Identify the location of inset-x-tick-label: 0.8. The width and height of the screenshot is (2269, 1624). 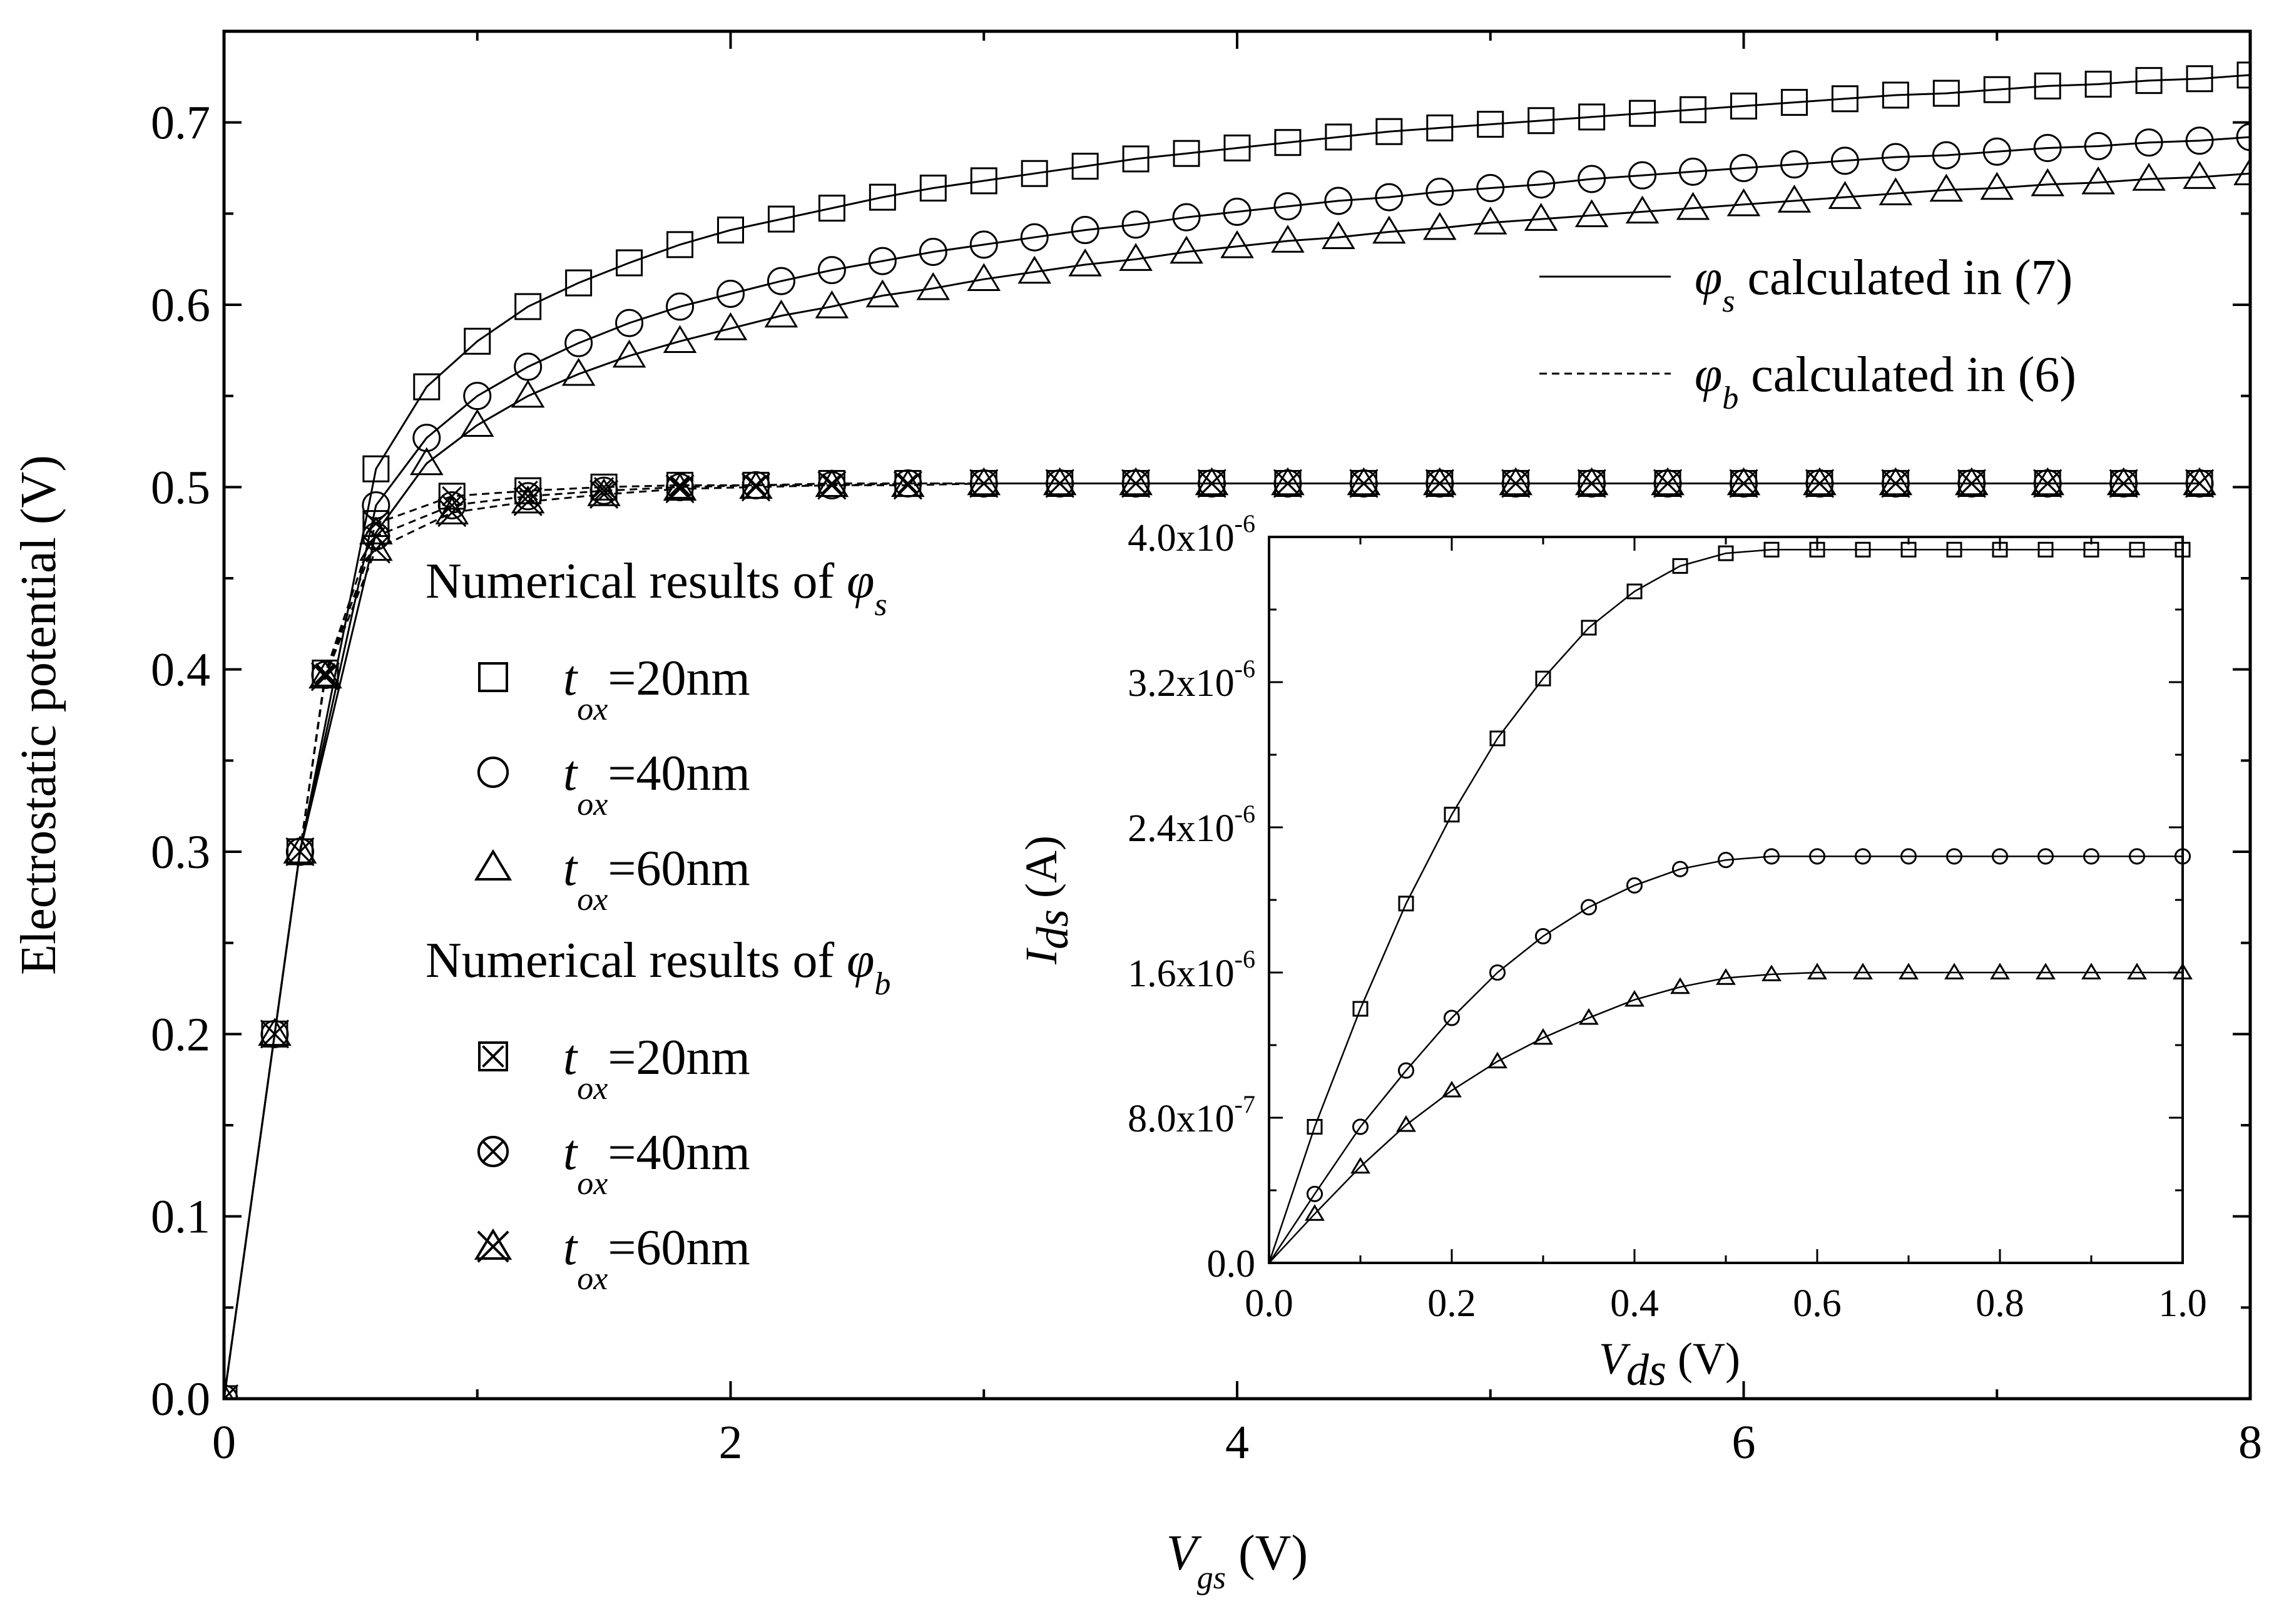
(2000, 1303).